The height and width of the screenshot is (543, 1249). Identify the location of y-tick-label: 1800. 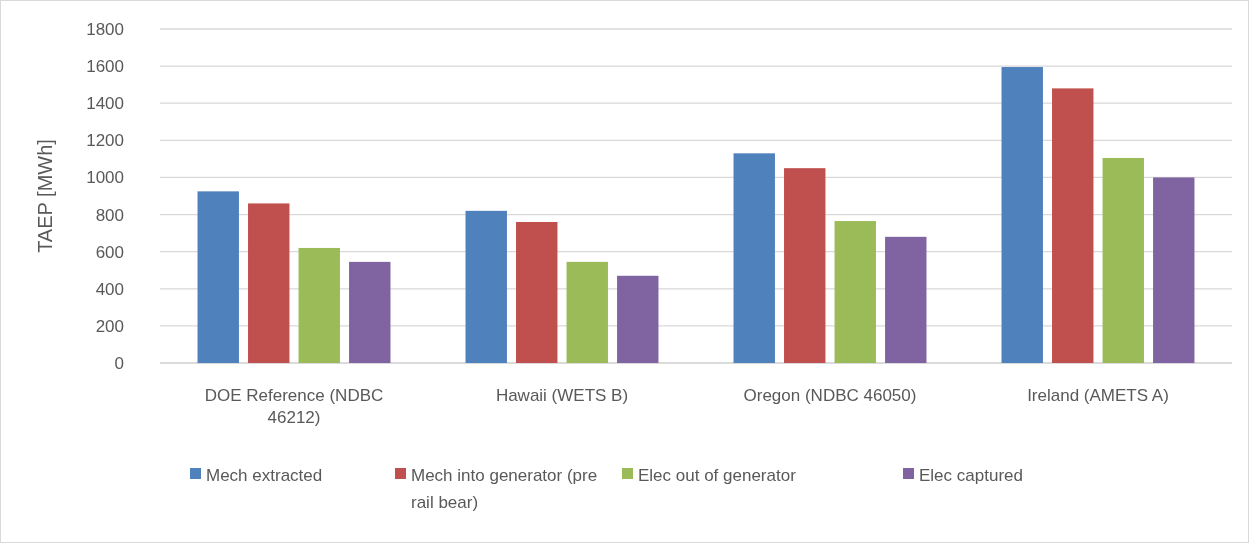
(105, 29).